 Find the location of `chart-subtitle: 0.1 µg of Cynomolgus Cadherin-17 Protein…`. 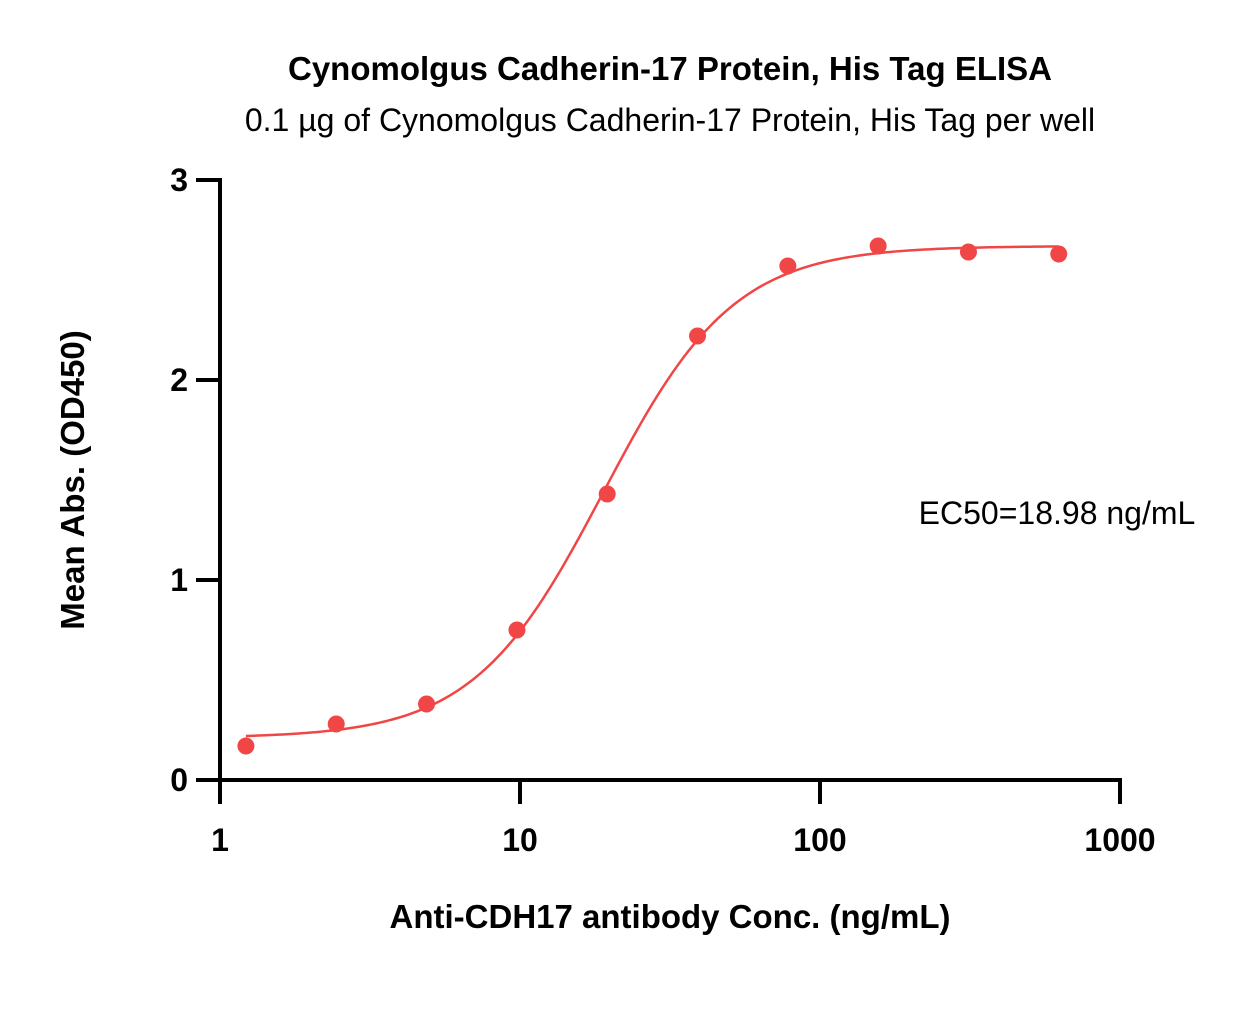

chart-subtitle: 0.1 µg of Cynomolgus Cadherin-17 Protein… is located at coordinates (670, 120).